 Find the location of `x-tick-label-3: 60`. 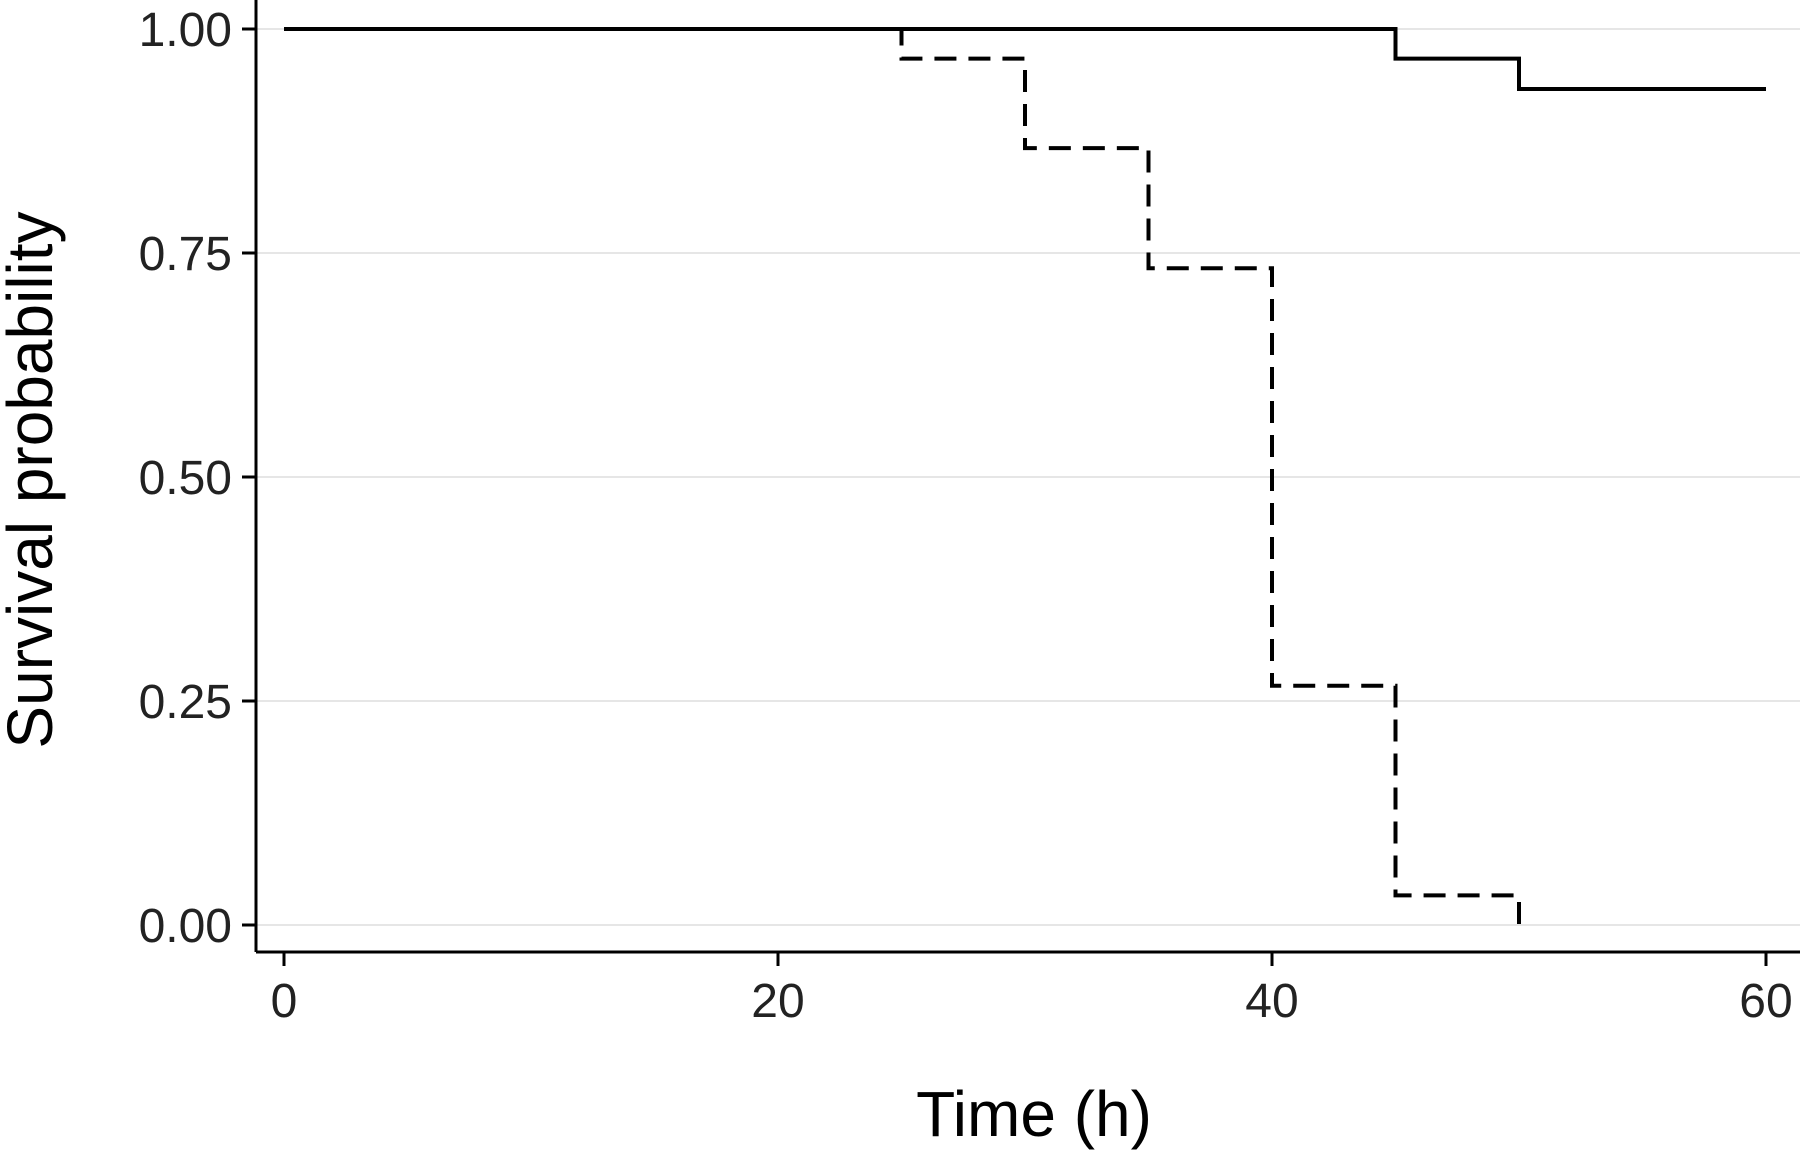

x-tick-label-3: 60 is located at coordinates (1765, 1001).